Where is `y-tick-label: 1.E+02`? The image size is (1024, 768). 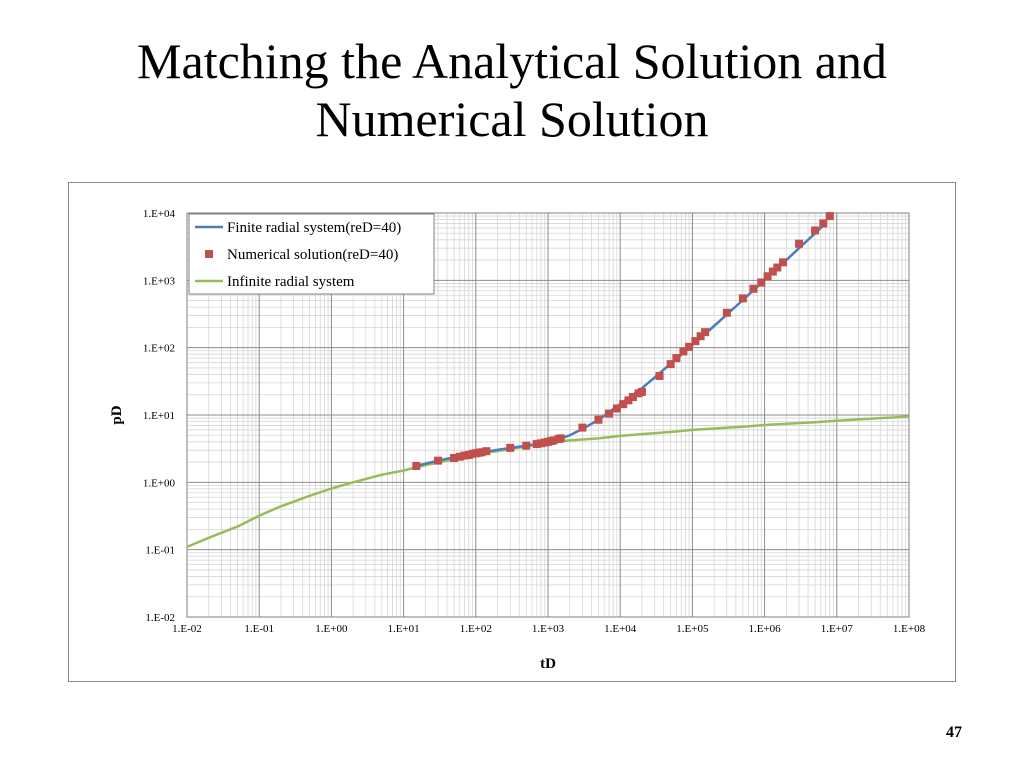 y-tick-label: 1.E+02 is located at coordinates (159, 349).